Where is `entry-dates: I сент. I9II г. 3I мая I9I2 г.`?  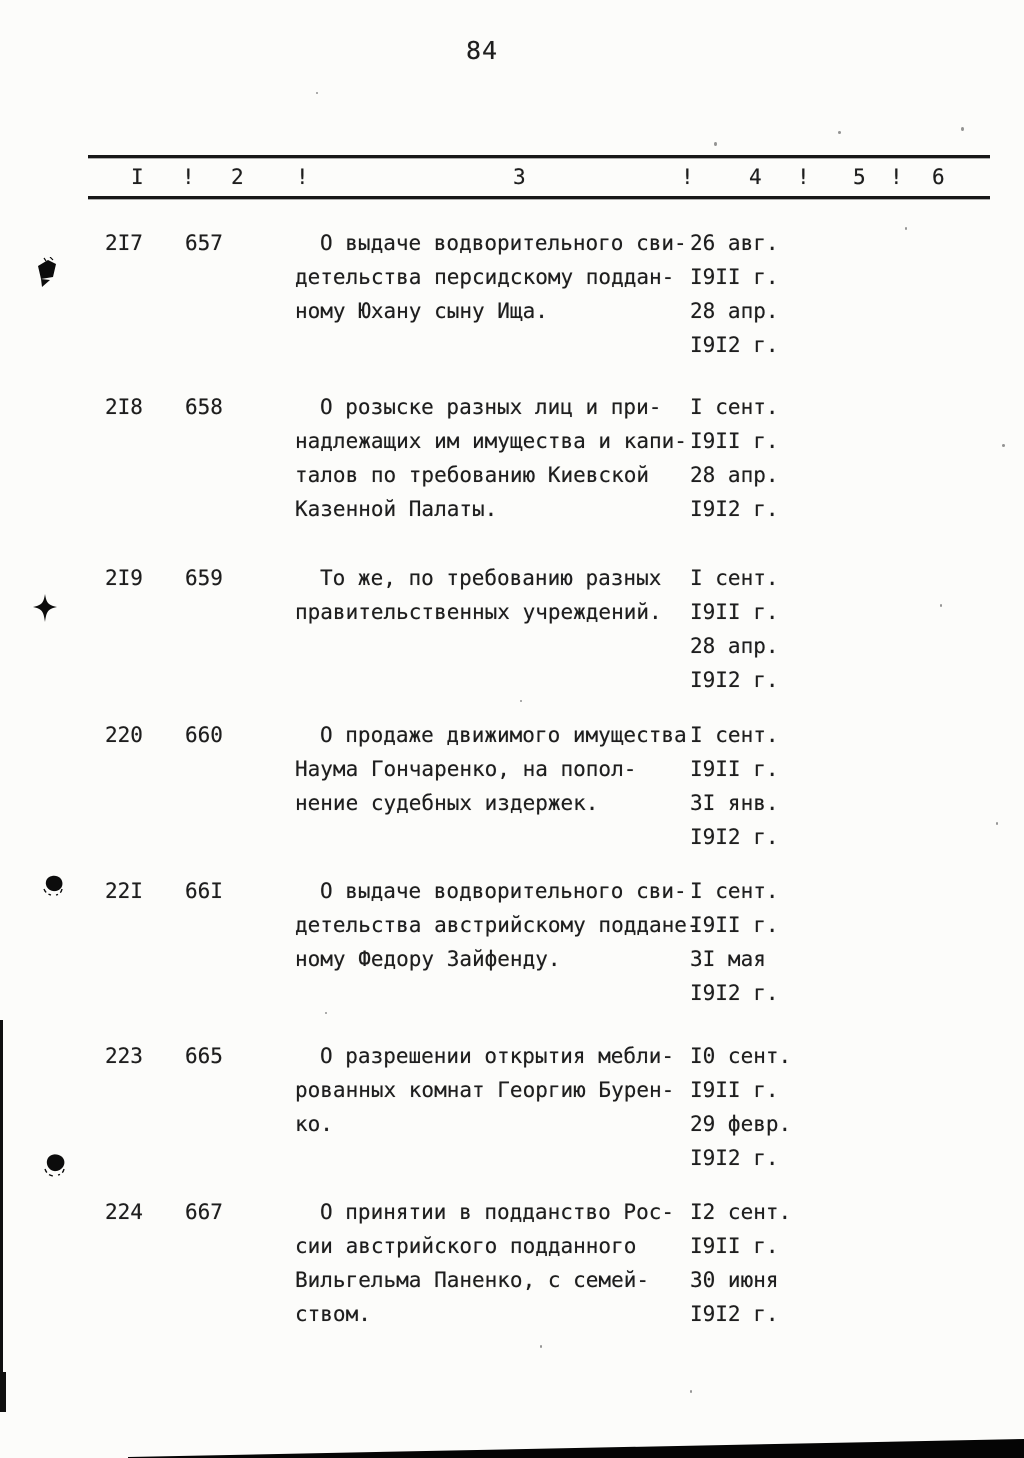 entry-dates: I сент. I9II г. 3I мая I9I2 г. is located at coordinates (734, 942).